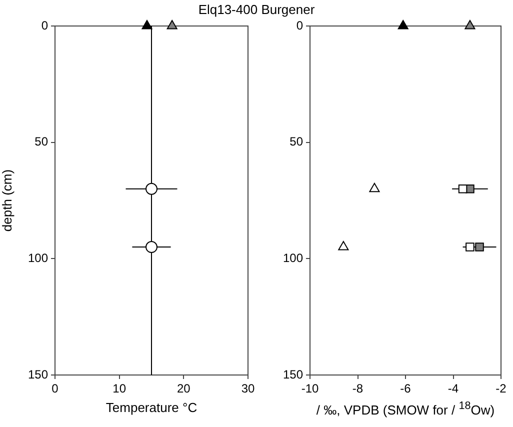 The width and height of the screenshot is (513, 427). Describe the element at coordinates (358, 389) in the screenshot. I see `x-tick-label: -8` at that location.